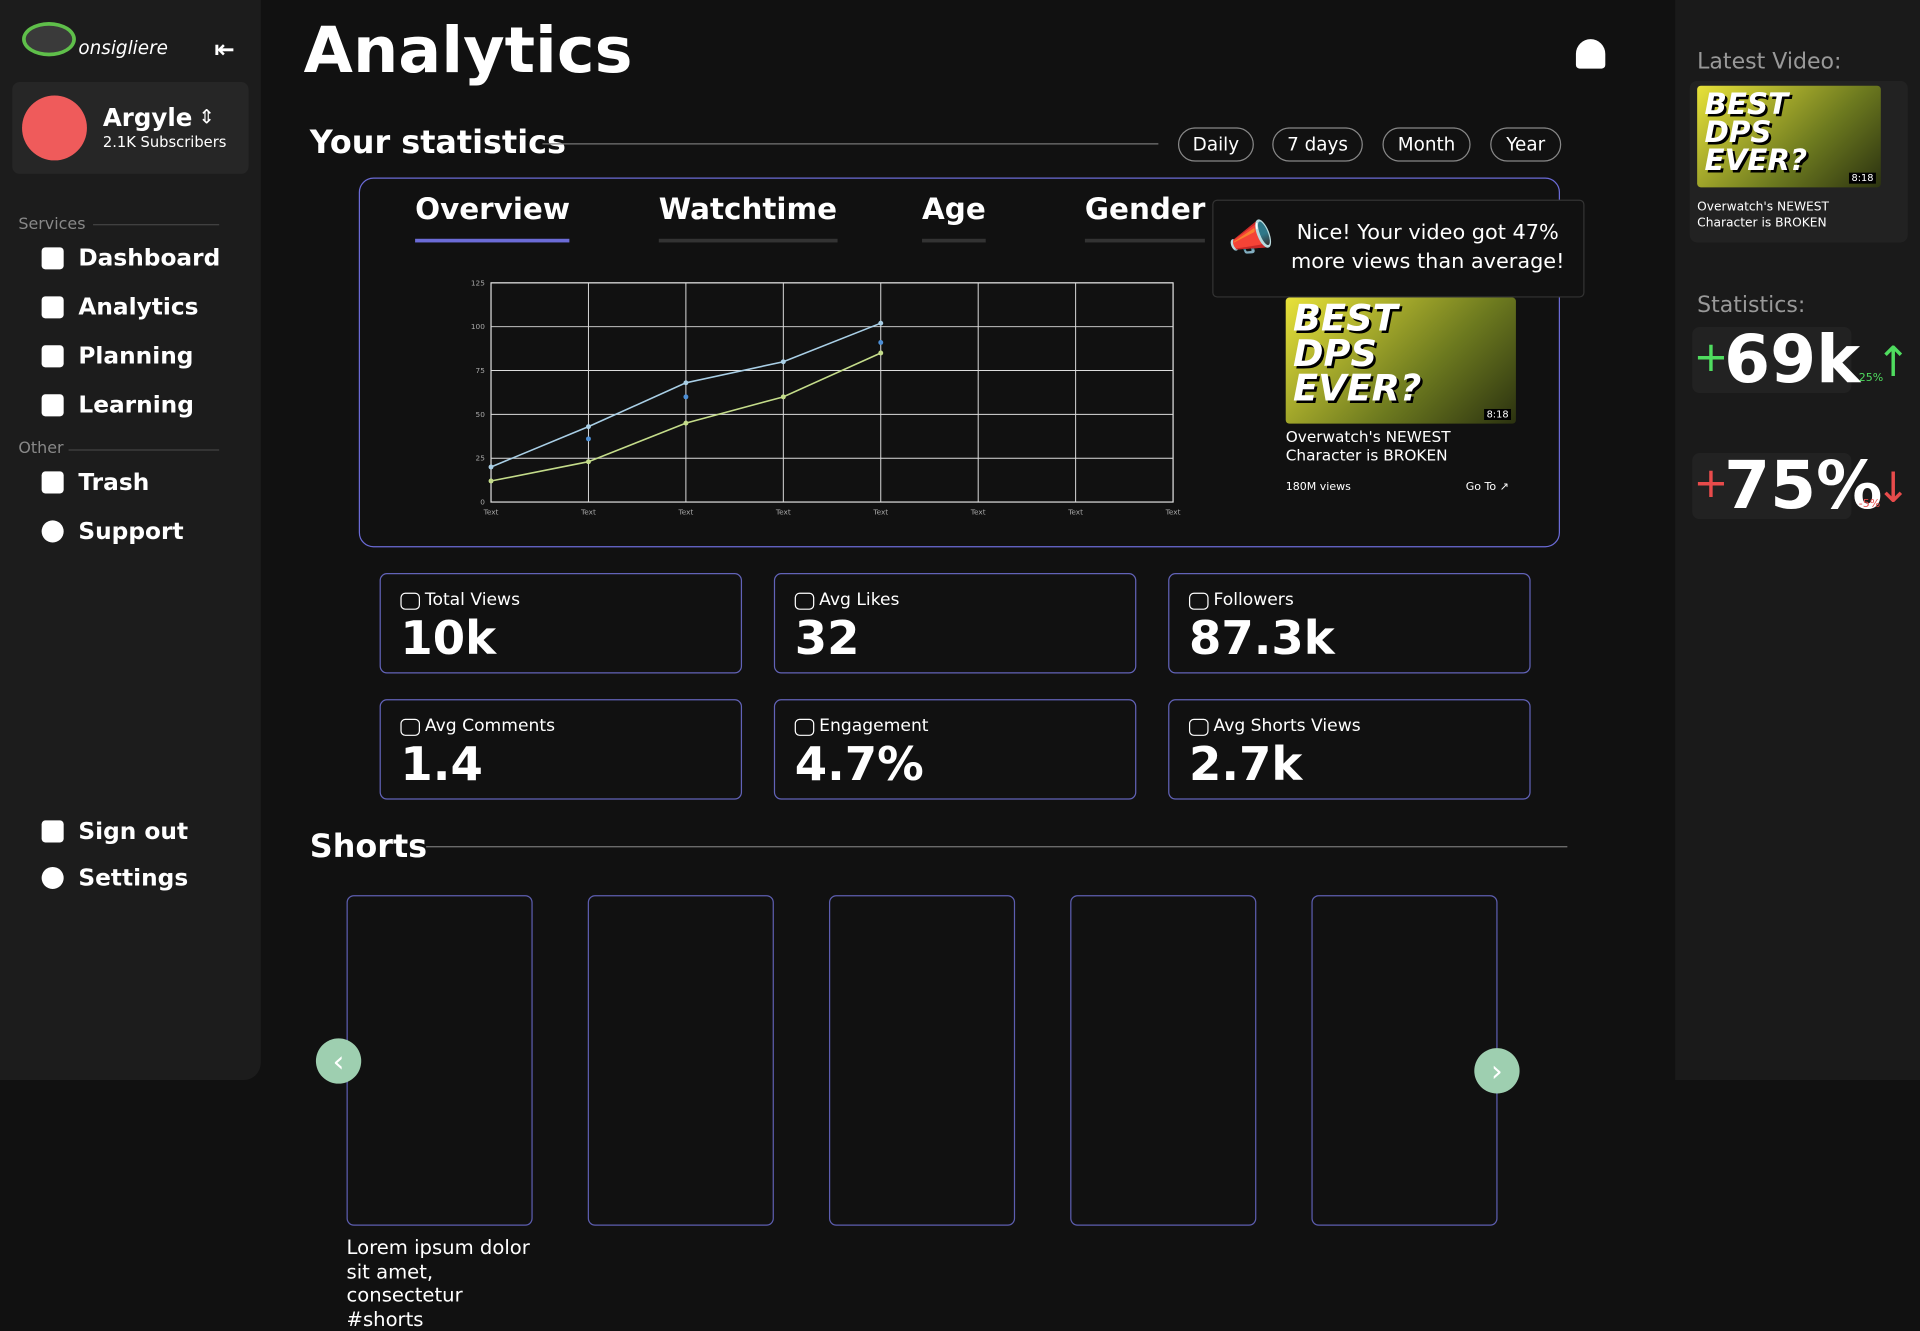 The height and width of the screenshot is (1331, 1920). Describe the element at coordinates (1145, 217) in the screenshot. I see `tab: Gender` at that location.